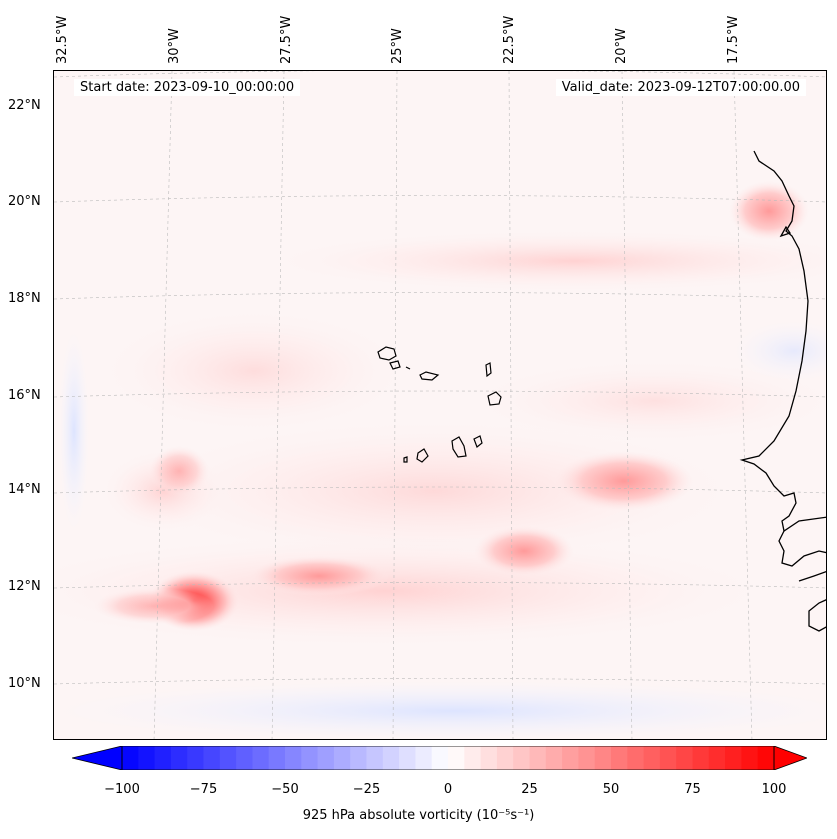 Image resolution: width=837 pixels, height=839 pixels. Describe the element at coordinates (24, 683) in the screenshot. I see `latitude-label: 10°N` at that location.